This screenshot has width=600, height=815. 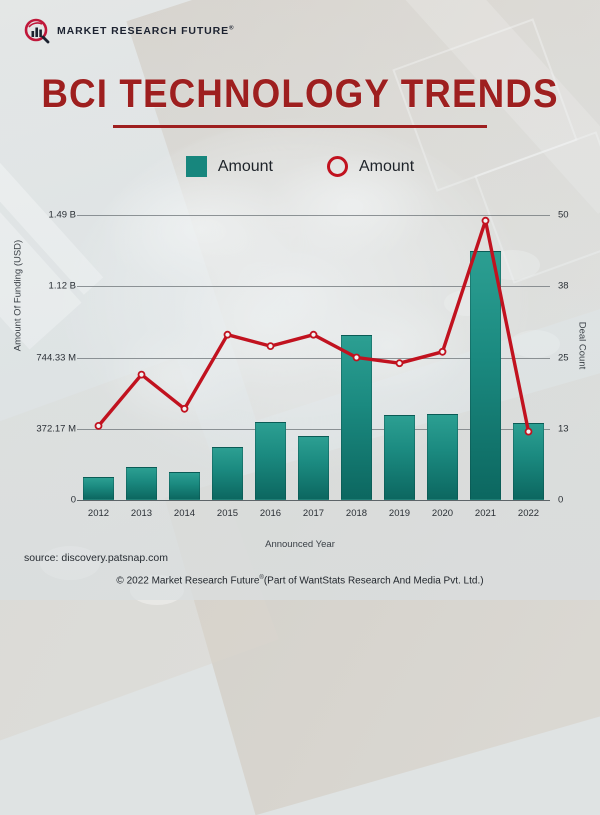 What do you see at coordinates (98, 513) in the screenshot?
I see `x-axis-tick-label: 2012` at bounding box center [98, 513].